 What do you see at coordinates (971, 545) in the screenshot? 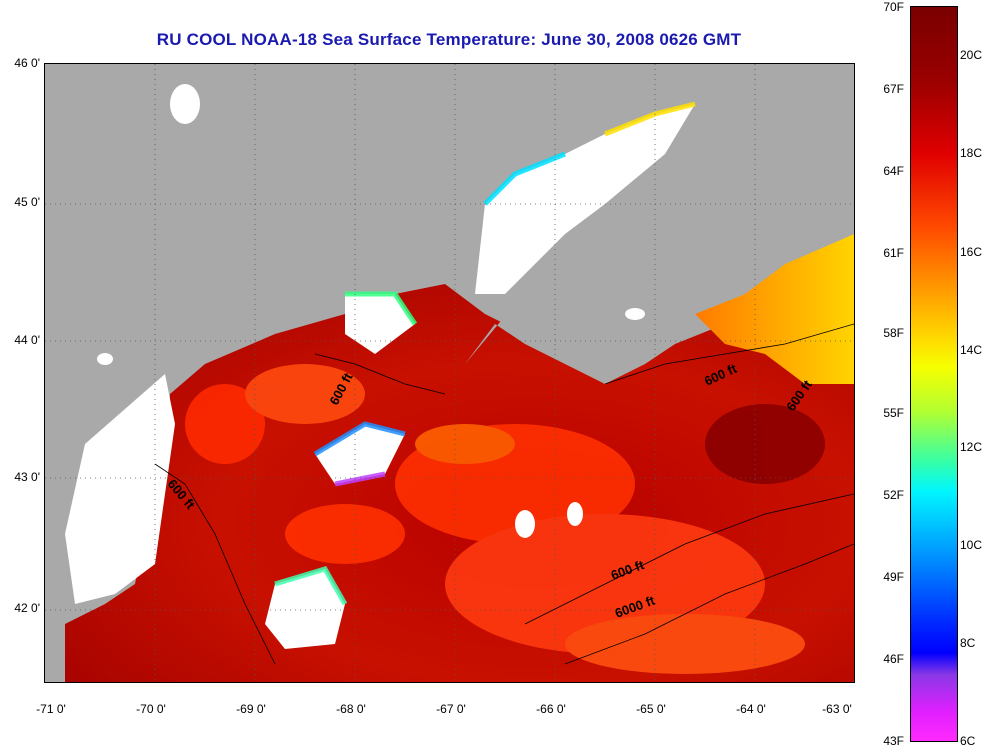
I see `colorbar-label-10c: 10C` at bounding box center [971, 545].